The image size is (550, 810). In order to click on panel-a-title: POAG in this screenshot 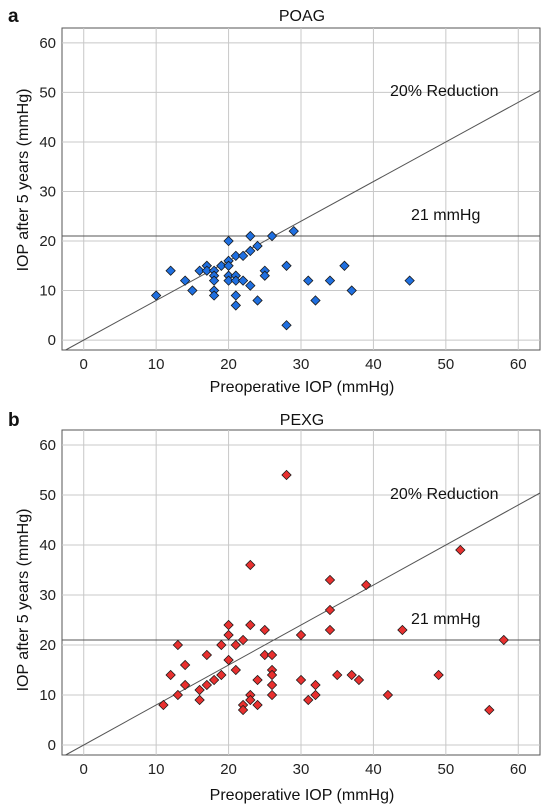, I will do `click(302, 16)`.